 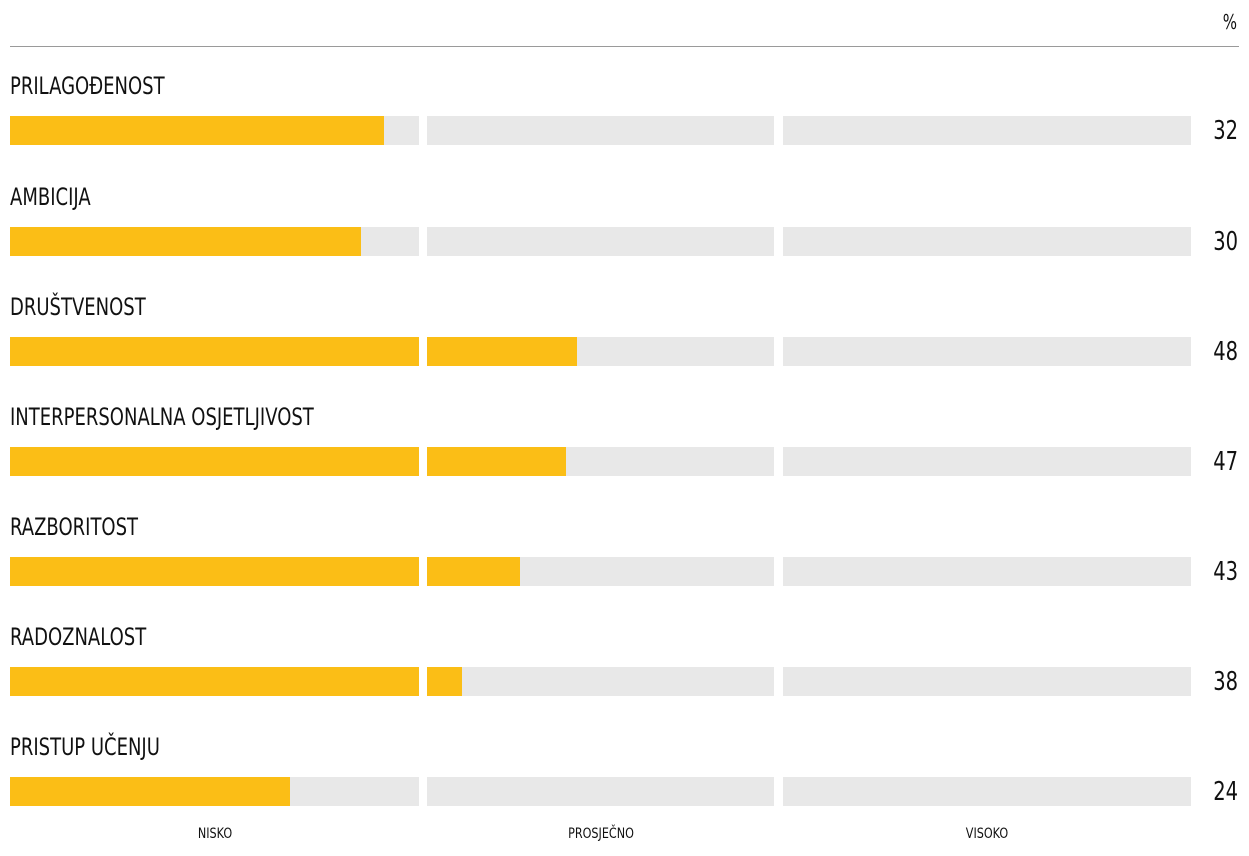 I want to click on value-label: 24, so click(x=1225, y=792).